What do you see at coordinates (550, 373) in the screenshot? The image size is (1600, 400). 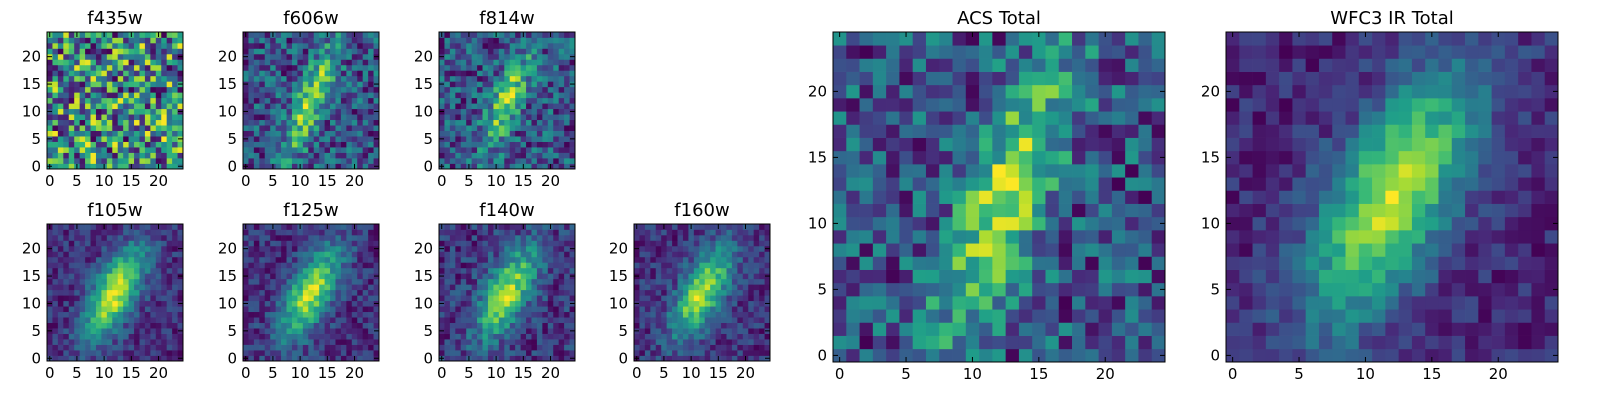 I see `x-tick-label: 20` at bounding box center [550, 373].